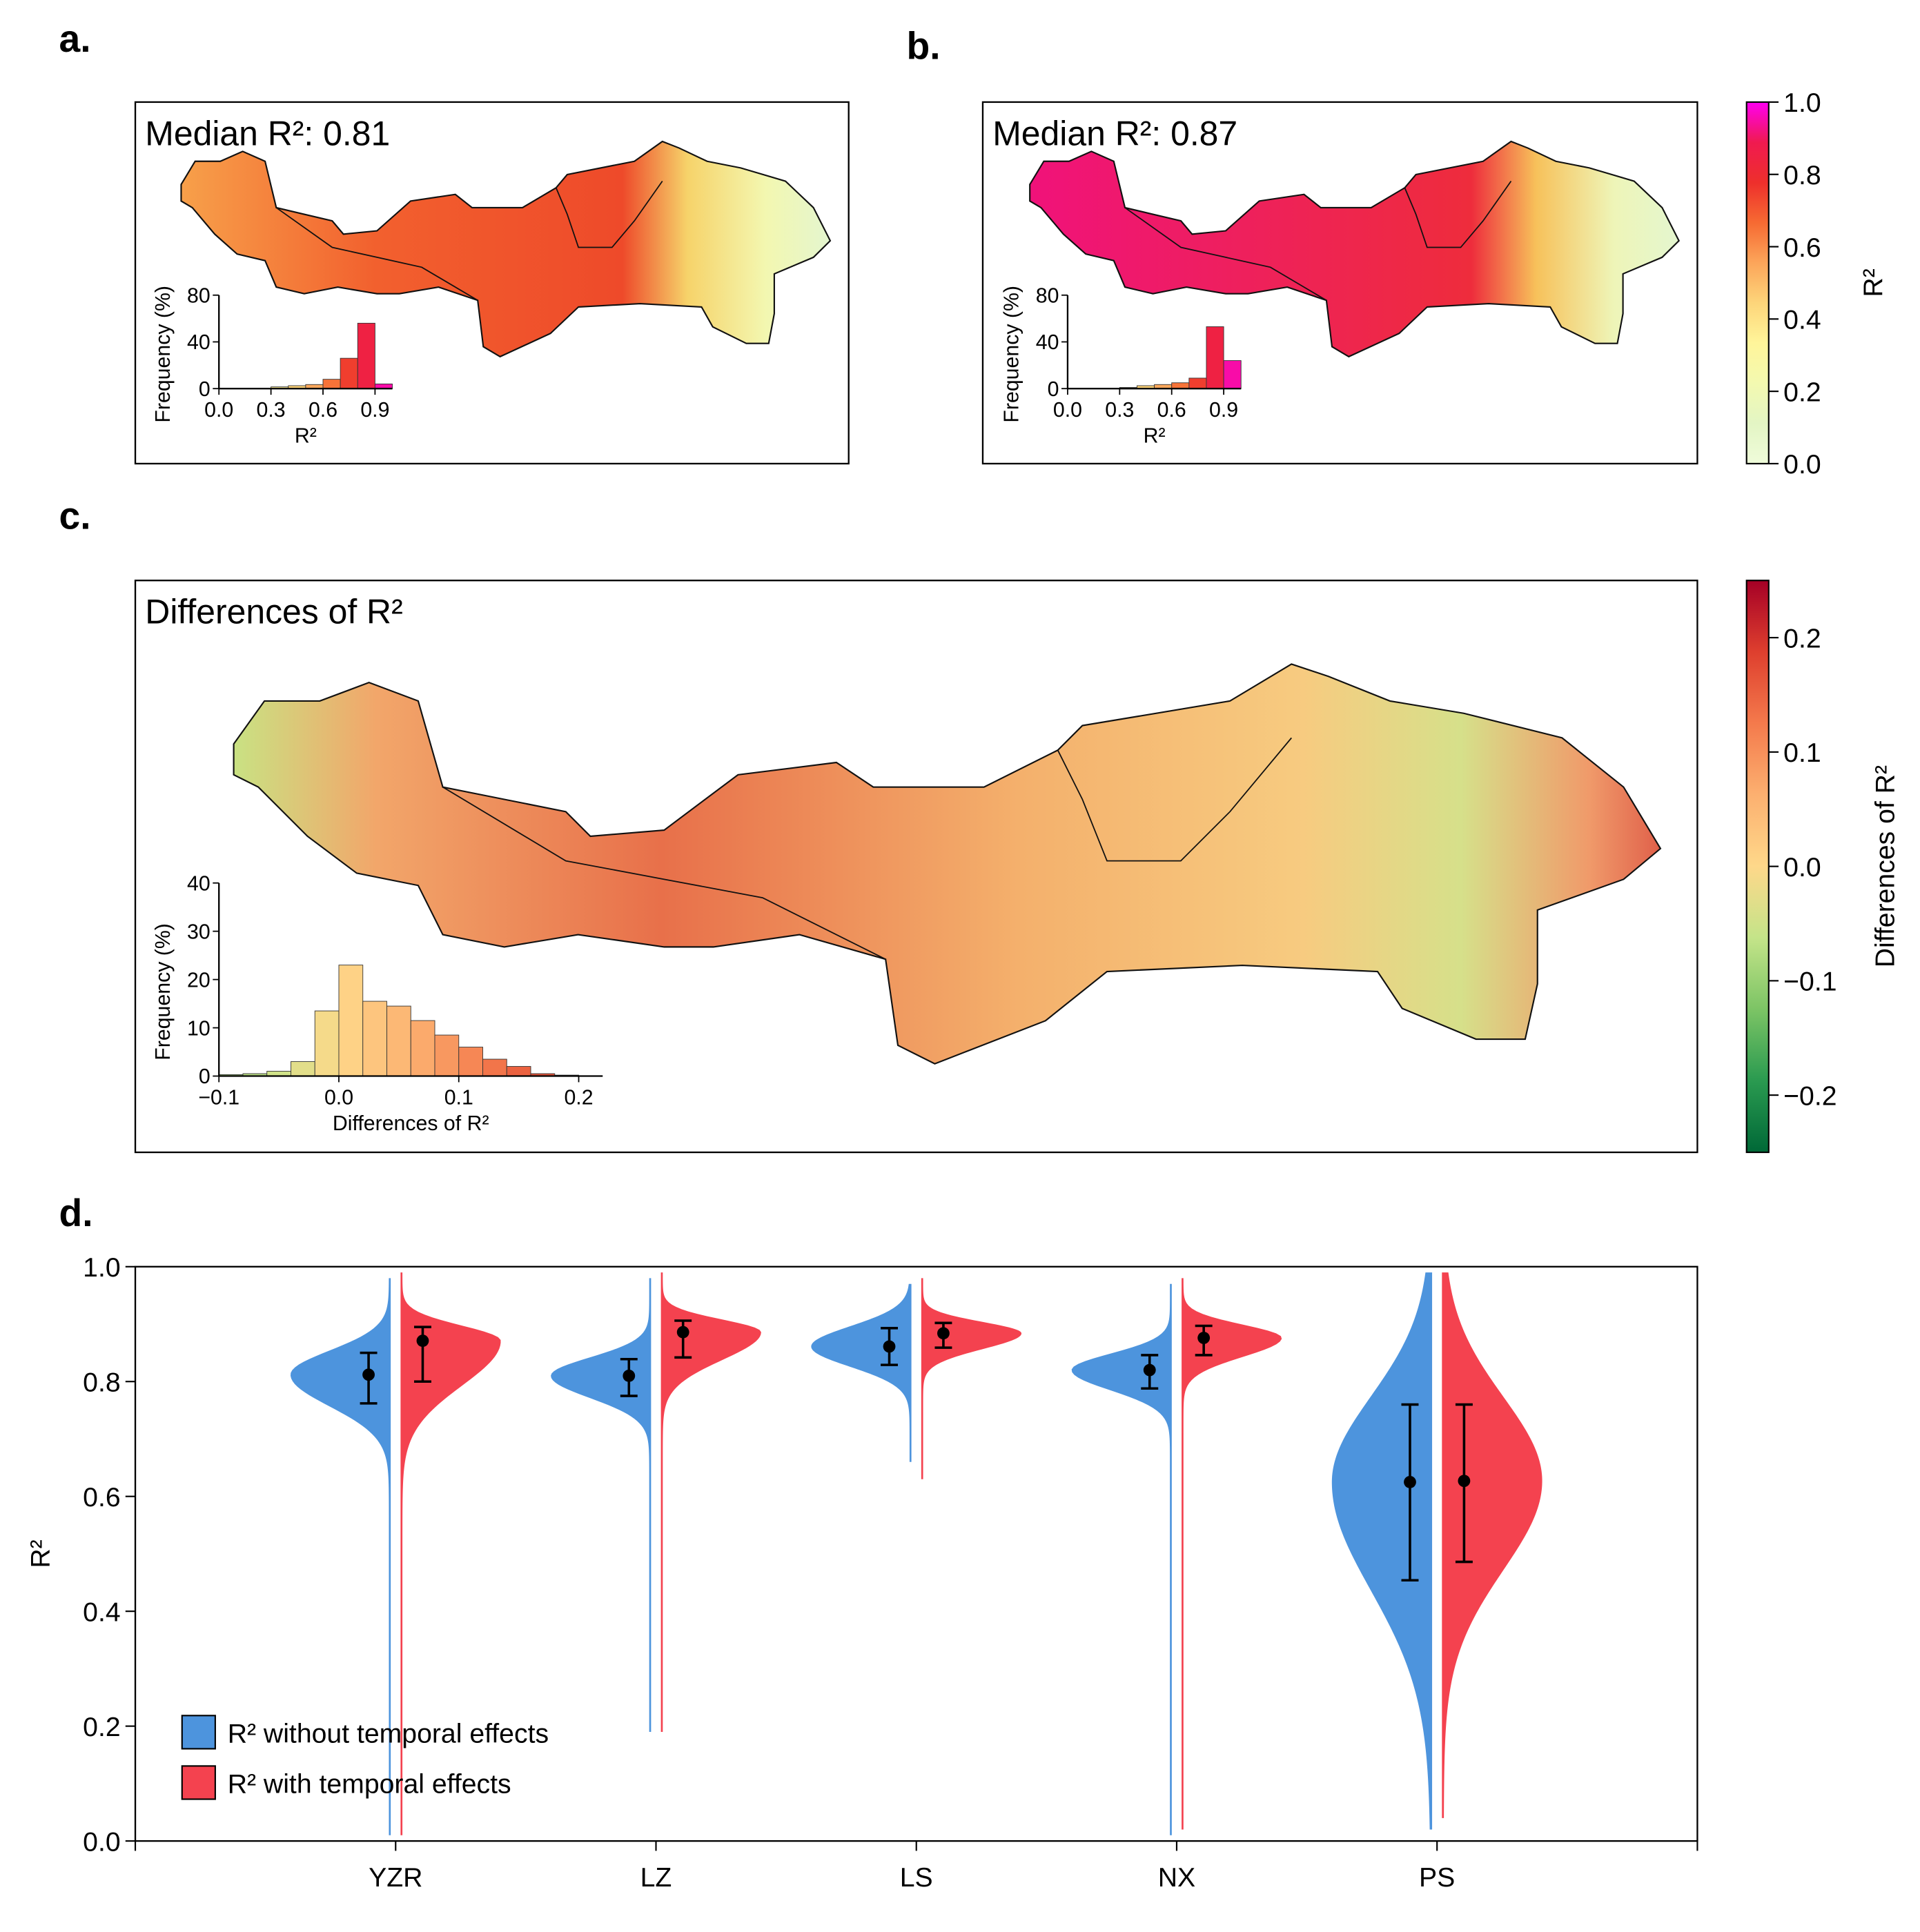 The image size is (1920, 1932). I want to click on colorbar-label: Differences of R², so click(1886, 866).